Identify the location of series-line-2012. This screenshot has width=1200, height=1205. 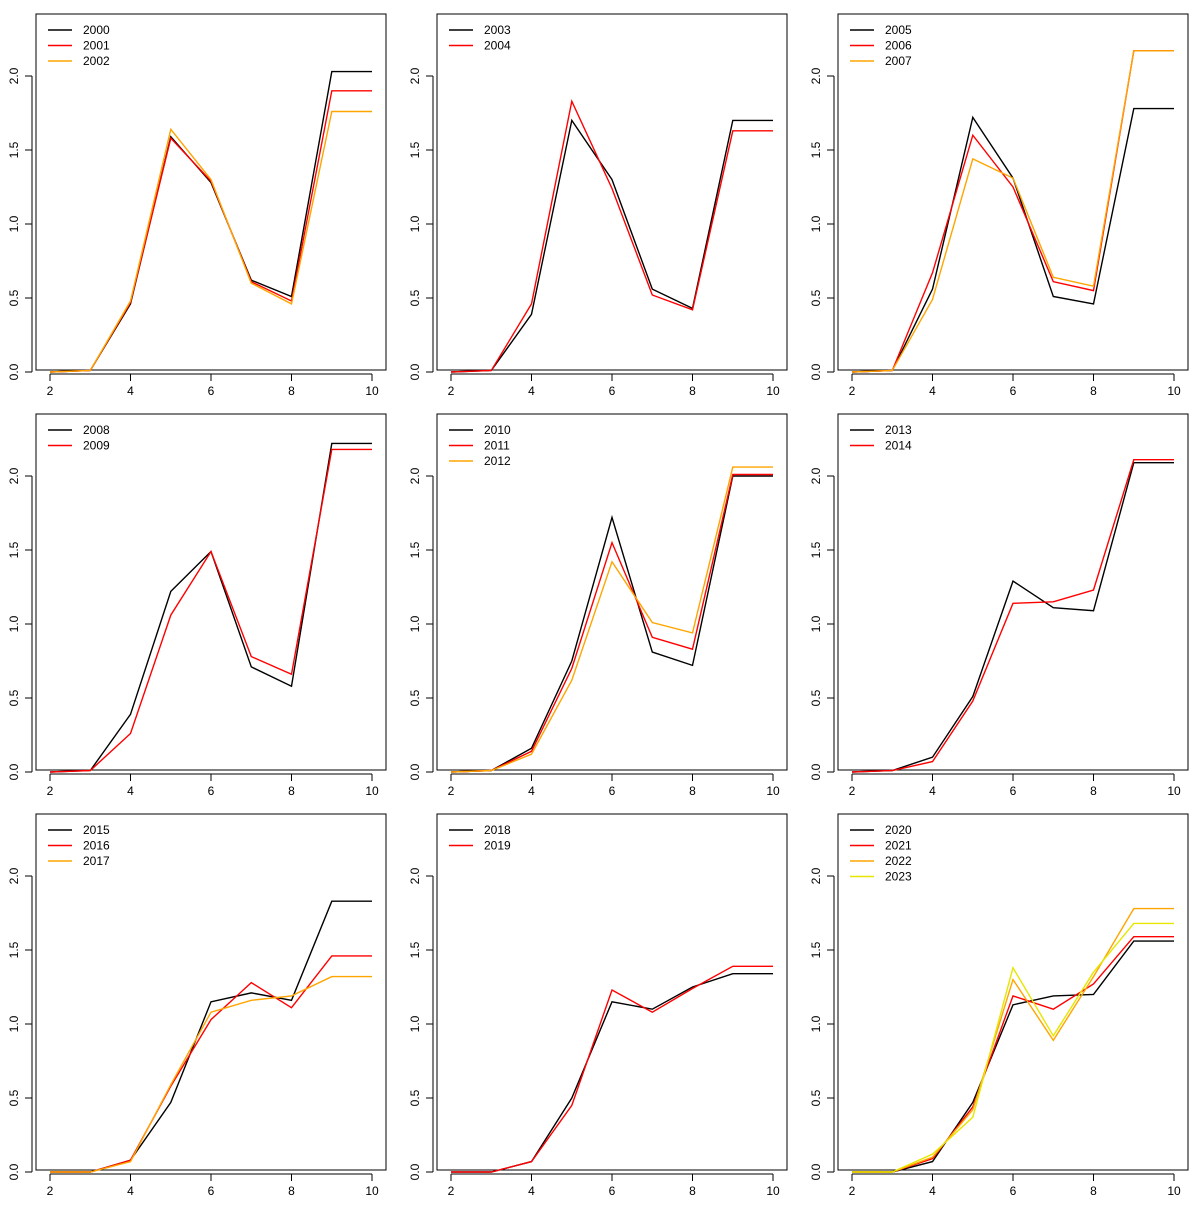
(611, 619).